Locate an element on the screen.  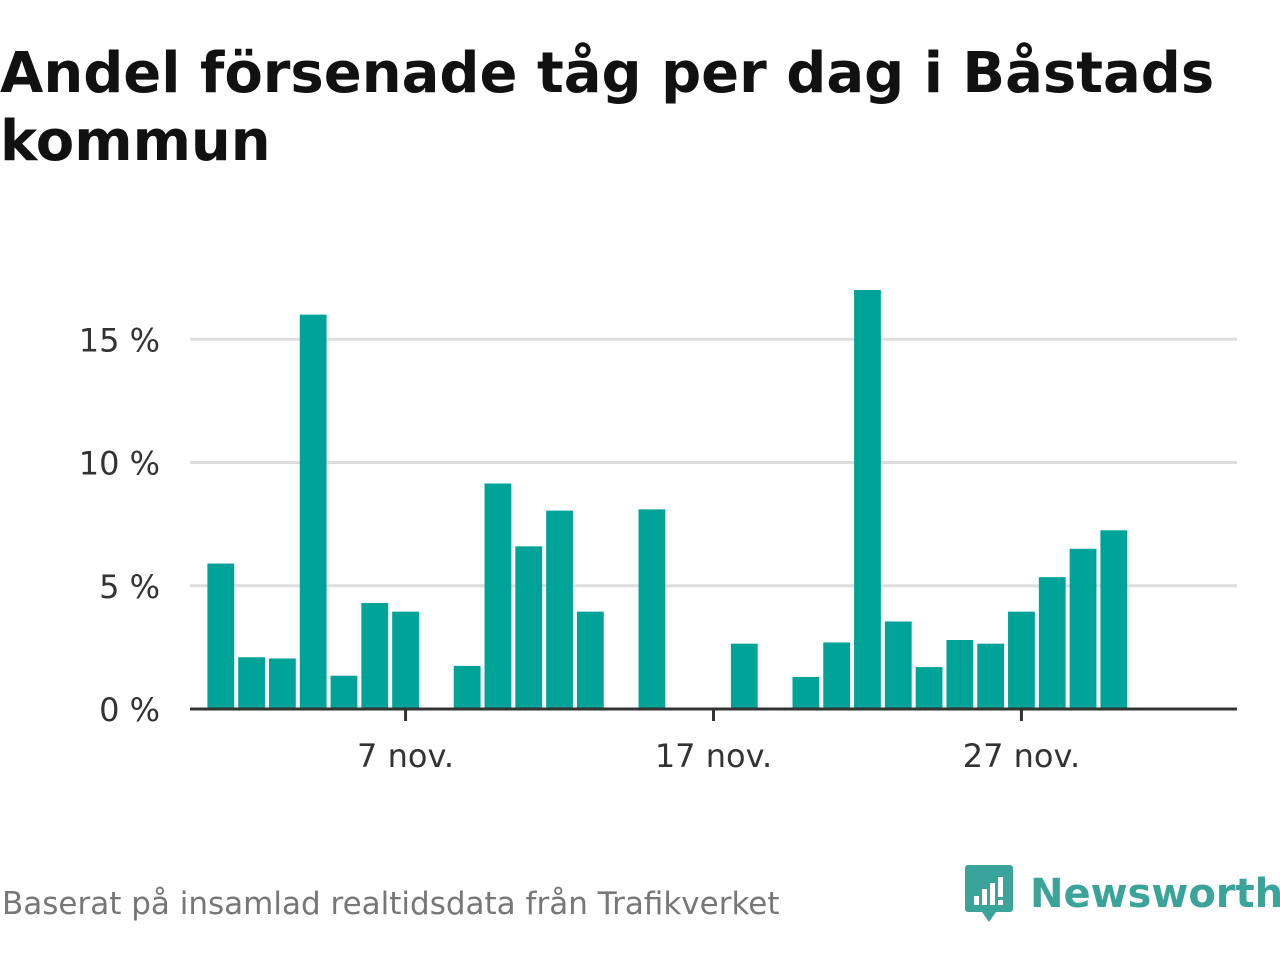
newsworthy-logo: Newsworthy is located at coordinates (1122, 894).